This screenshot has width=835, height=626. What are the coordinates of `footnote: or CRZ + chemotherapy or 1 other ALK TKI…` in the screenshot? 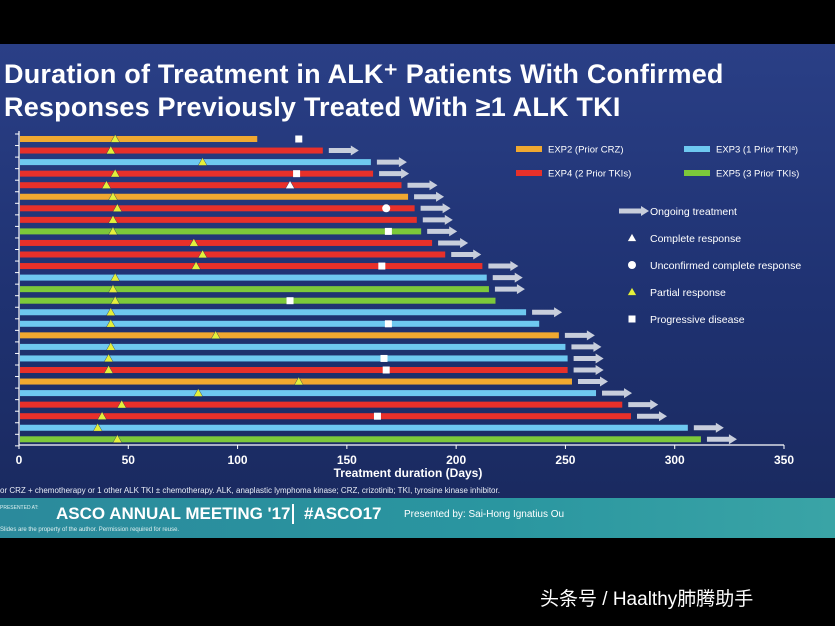 It's located at (250, 490).